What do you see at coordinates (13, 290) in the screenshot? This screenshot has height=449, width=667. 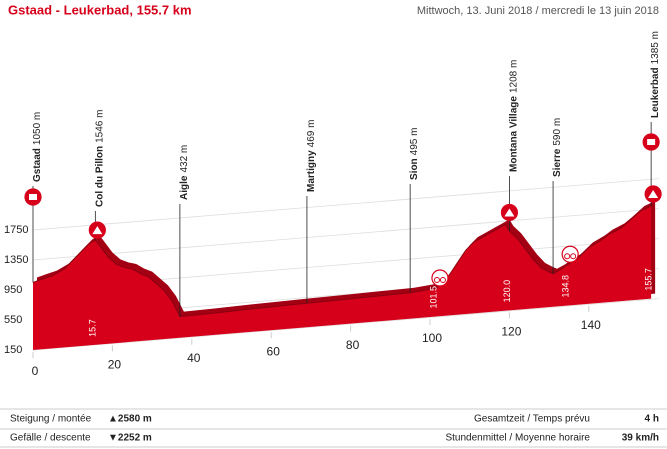 I see `y-tick-label: 950` at bounding box center [13, 290].